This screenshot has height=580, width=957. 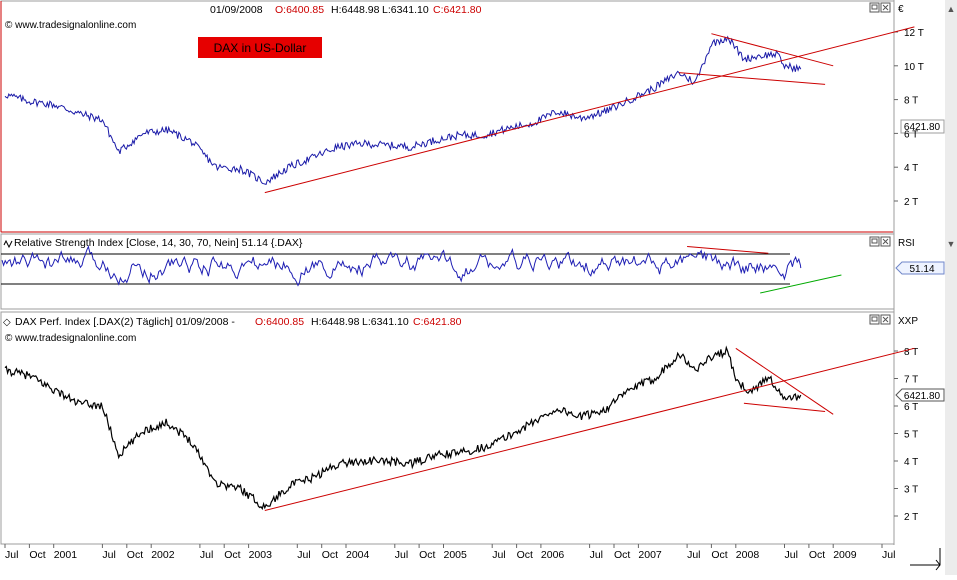 I want to click on usd-resistance-trendline, so click(x=772, y=50).